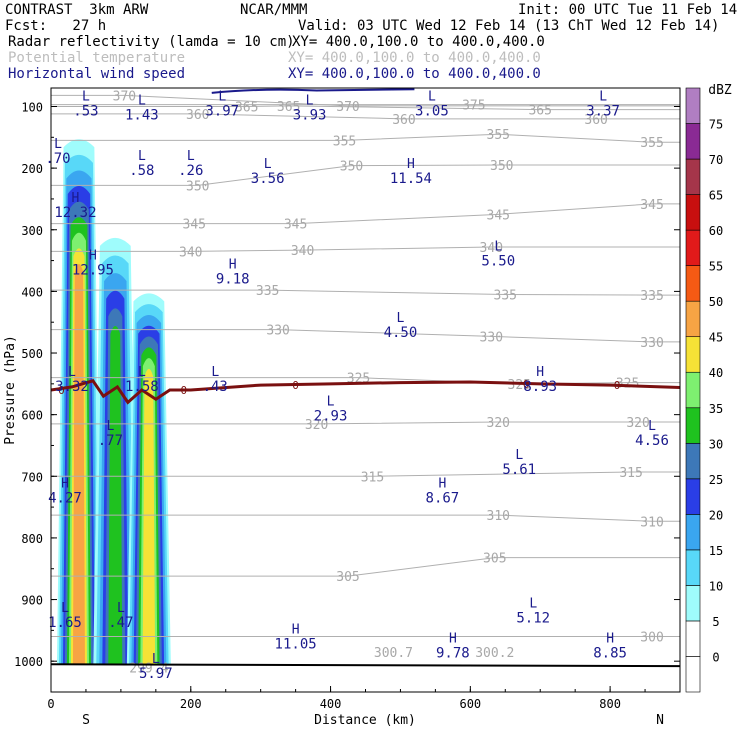 The height and width of the screenshot is (740, 740). What do you see at coordinates (50, 704) in the screenshot?
I see `x-tick-label-0: 0` at bounding box center [50, 704].